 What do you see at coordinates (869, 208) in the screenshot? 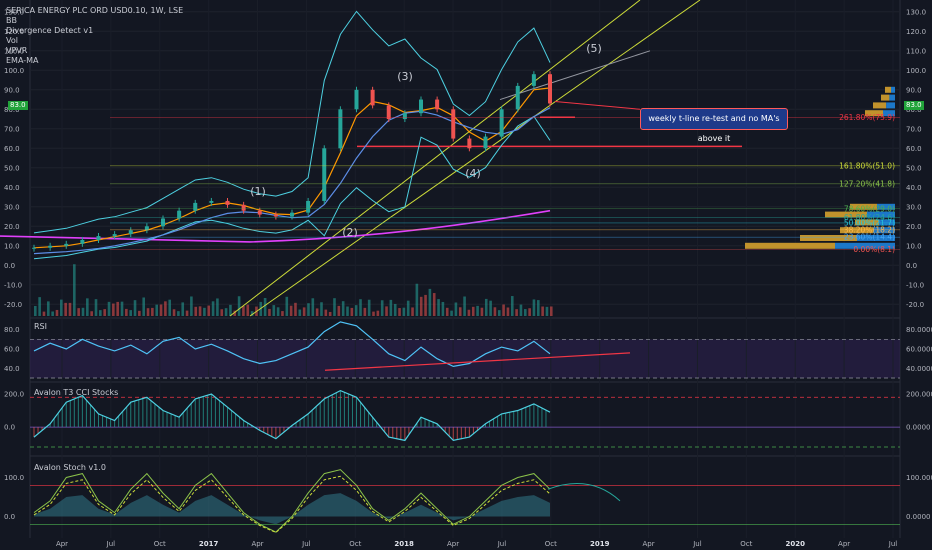
I see `fib-label: 78.60%(29.0)` at bounding box center [869, 208].